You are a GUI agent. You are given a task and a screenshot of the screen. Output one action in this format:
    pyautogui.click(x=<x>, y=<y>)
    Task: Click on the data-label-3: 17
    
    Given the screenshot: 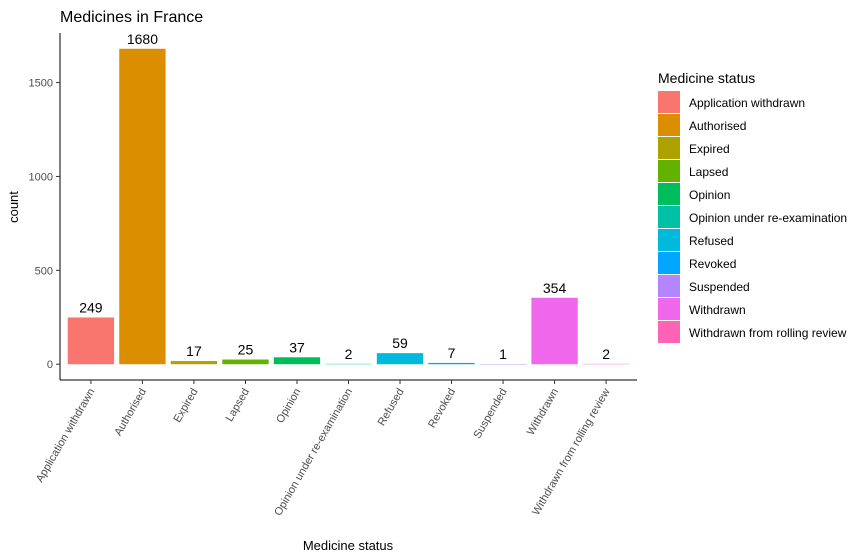 What is the action you would take?
    pyautogui.click(x=194, y=351)
    